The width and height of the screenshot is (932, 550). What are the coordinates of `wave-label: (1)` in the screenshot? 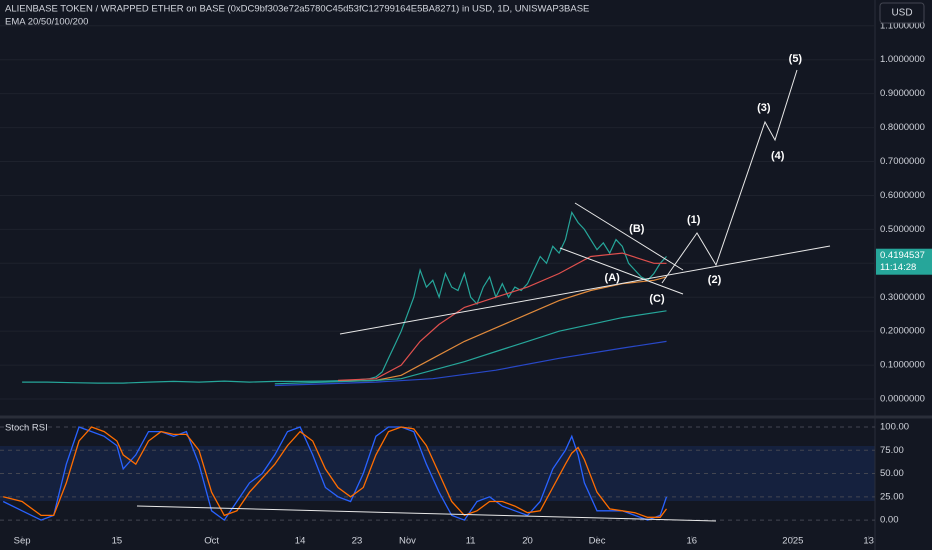 It's located at (694, 220).